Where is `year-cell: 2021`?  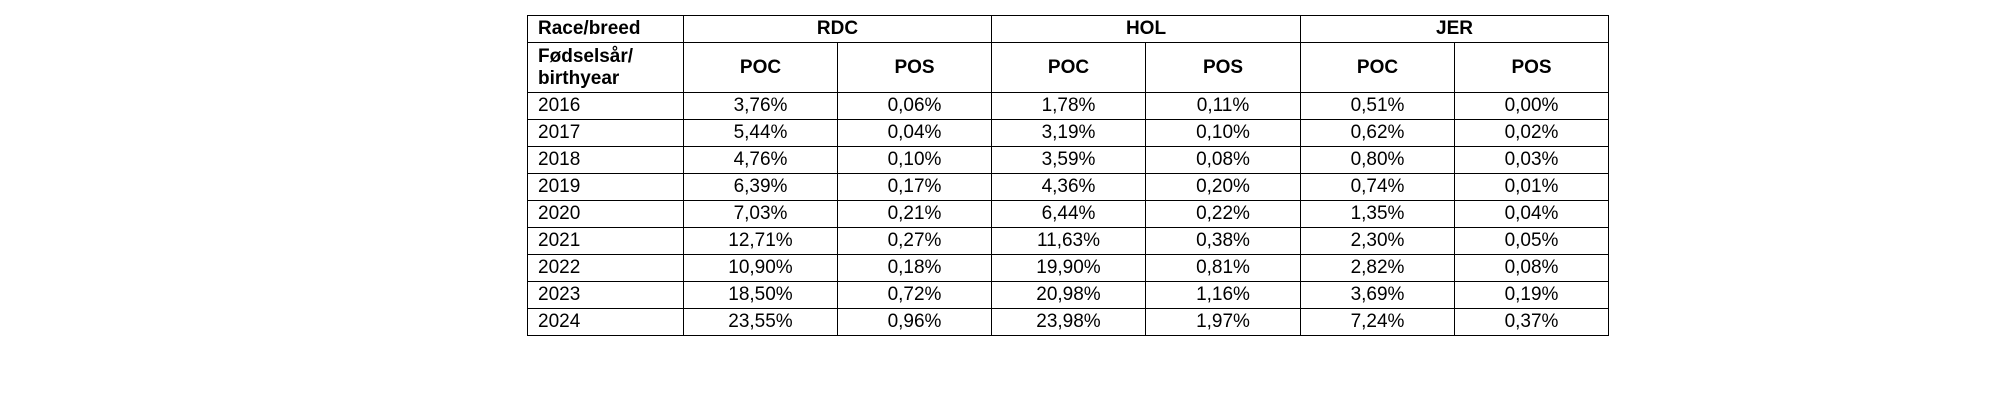
year-cell: 2021 is located at coordinates (605, 241).